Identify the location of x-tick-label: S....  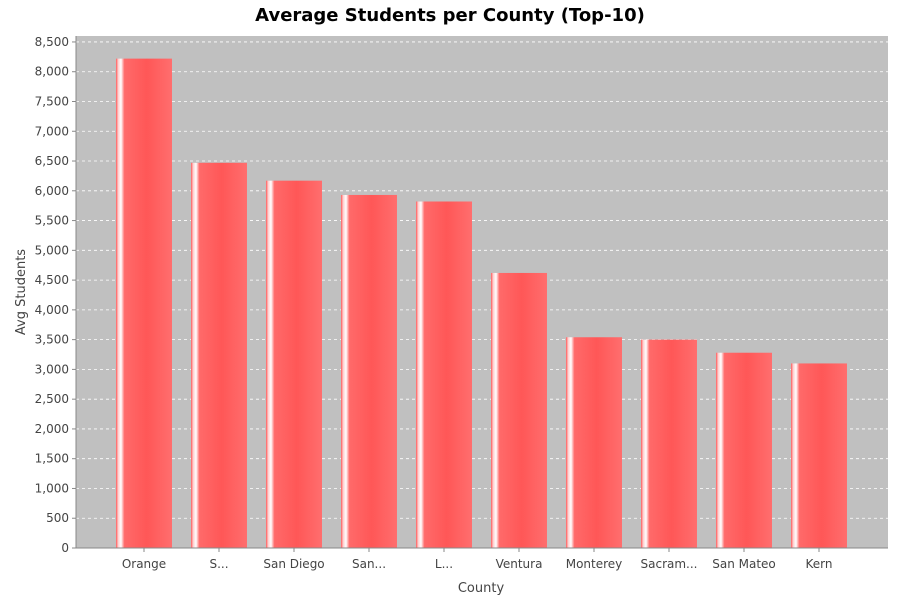
(218, 564).